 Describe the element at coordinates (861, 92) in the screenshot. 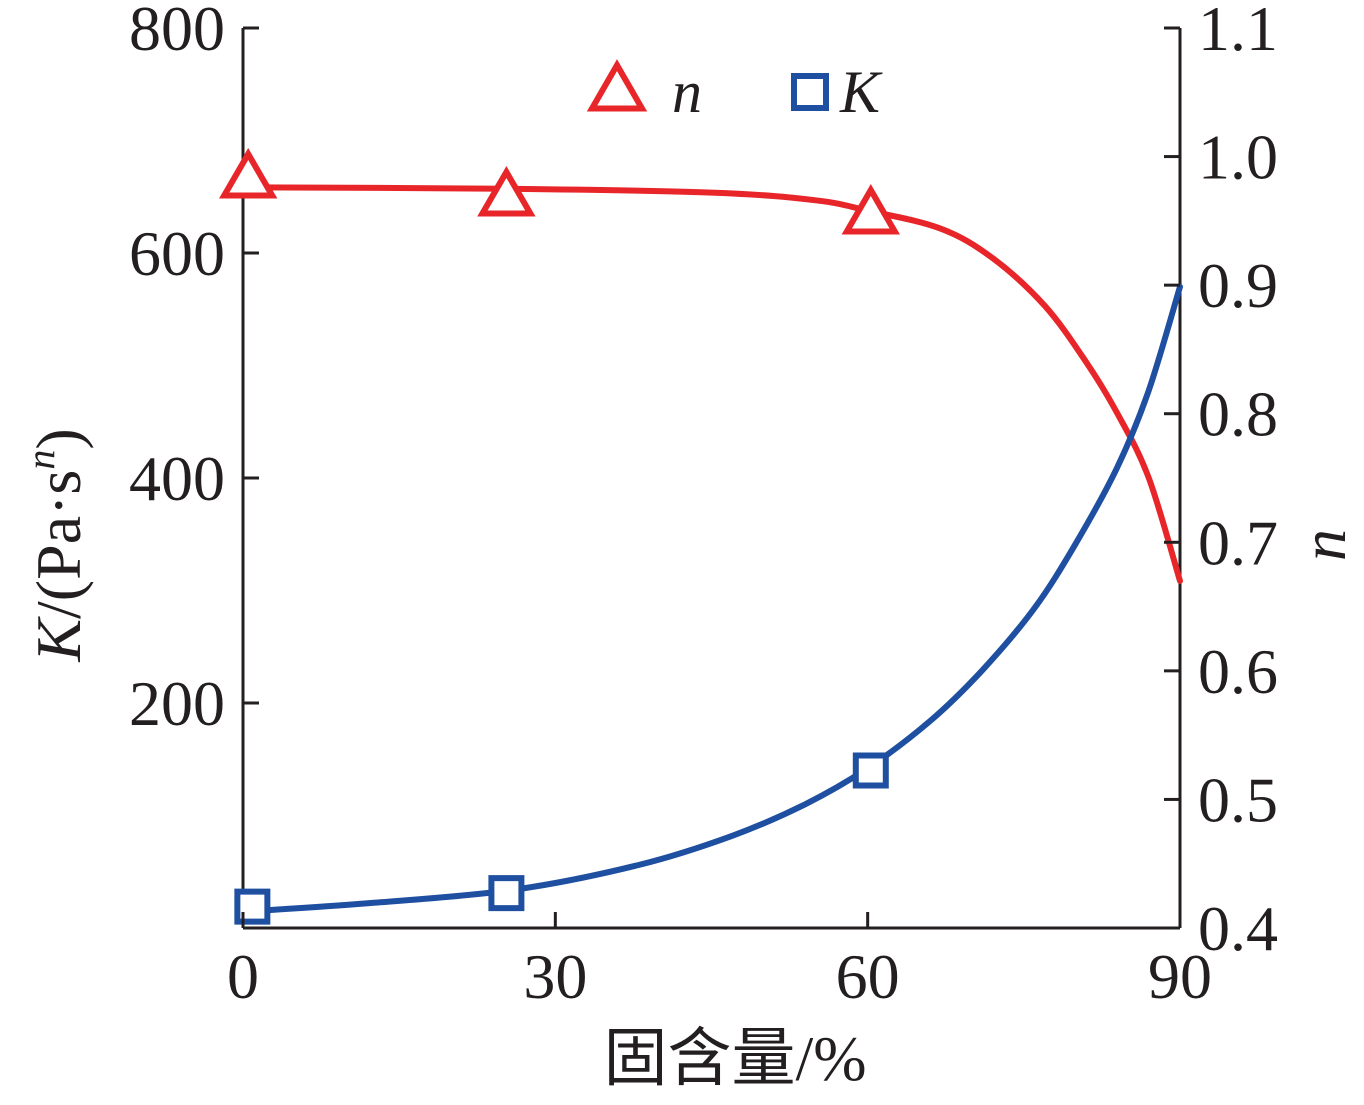

I see `legend-K-label: K` at that location.